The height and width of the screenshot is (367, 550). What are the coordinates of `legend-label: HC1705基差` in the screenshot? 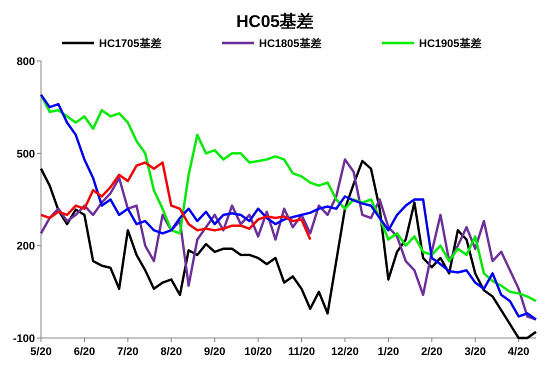 It's located at (130, 43).